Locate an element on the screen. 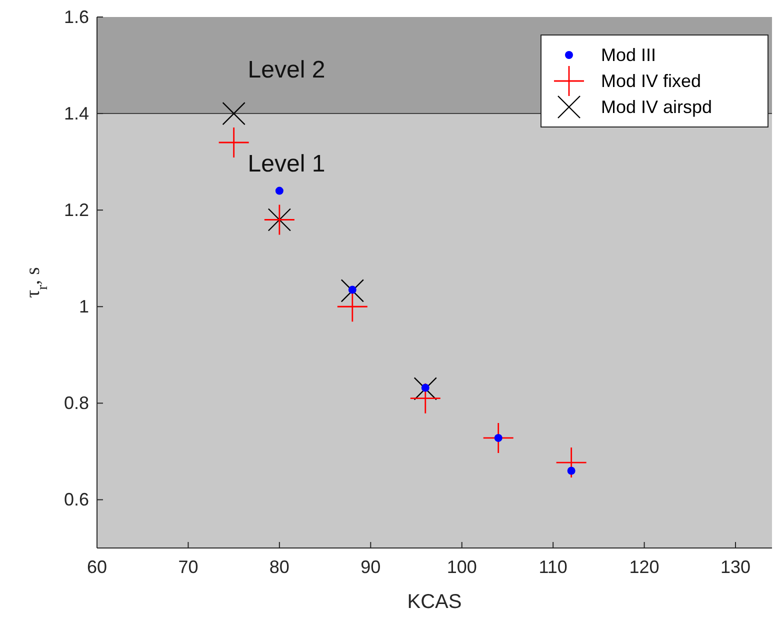  y-tick-label: 1 is located at coordinates (83, 306).